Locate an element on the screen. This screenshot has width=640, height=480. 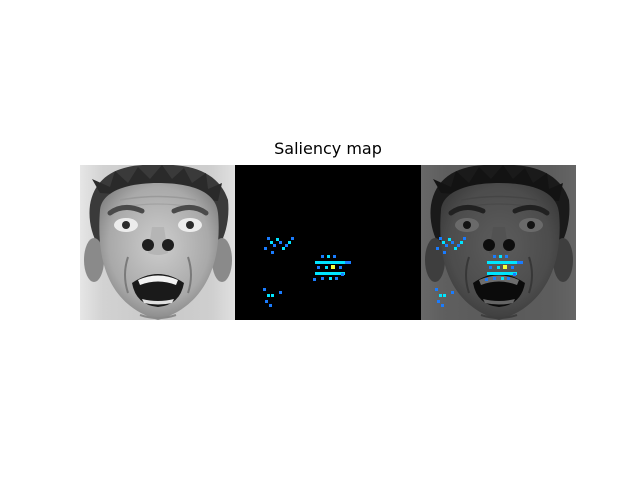
original-face-panel is located at coordinates (157, 242).